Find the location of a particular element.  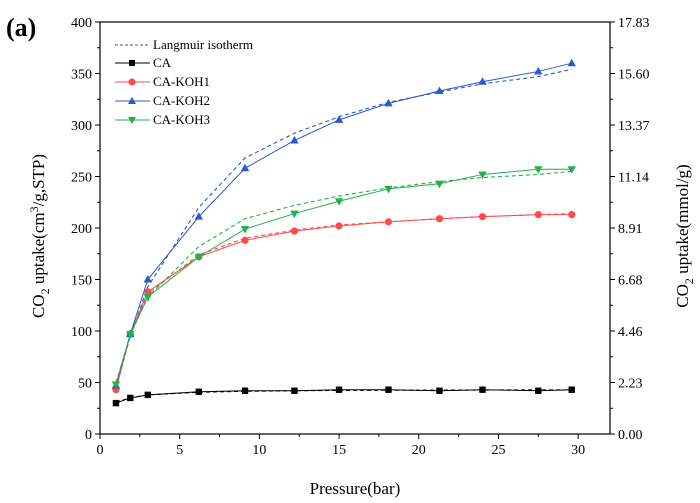

y-tick-label-right: 13.37 is located at coordinates (634, 126).